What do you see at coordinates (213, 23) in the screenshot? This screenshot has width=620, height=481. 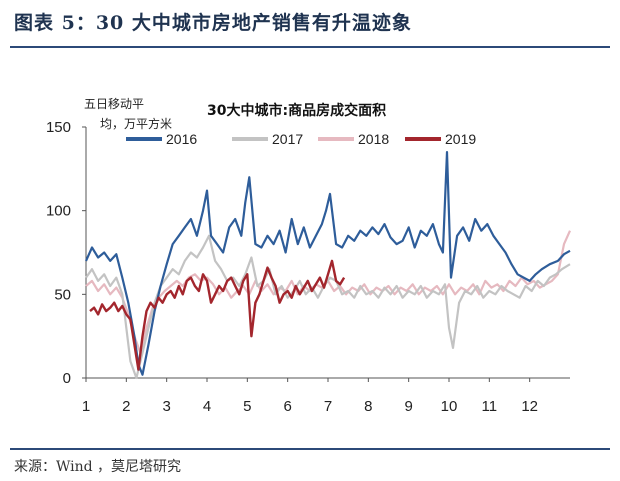 I see `figure-title: 图表 5：30 大中城市房地产销售有升温迹象` at bounding box center [213, 23].